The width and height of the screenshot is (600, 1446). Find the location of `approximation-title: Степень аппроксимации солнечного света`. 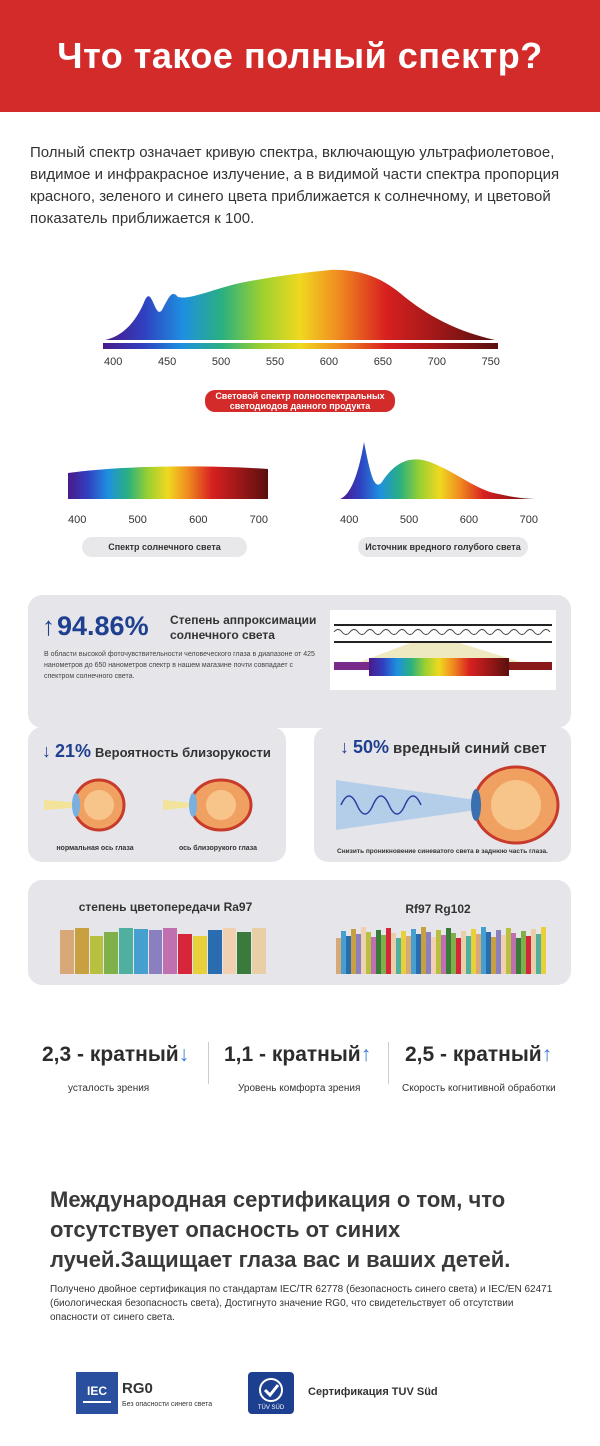

approximation-title: Степень аппроксимации солнечного света is located at coordinates (243, 627).